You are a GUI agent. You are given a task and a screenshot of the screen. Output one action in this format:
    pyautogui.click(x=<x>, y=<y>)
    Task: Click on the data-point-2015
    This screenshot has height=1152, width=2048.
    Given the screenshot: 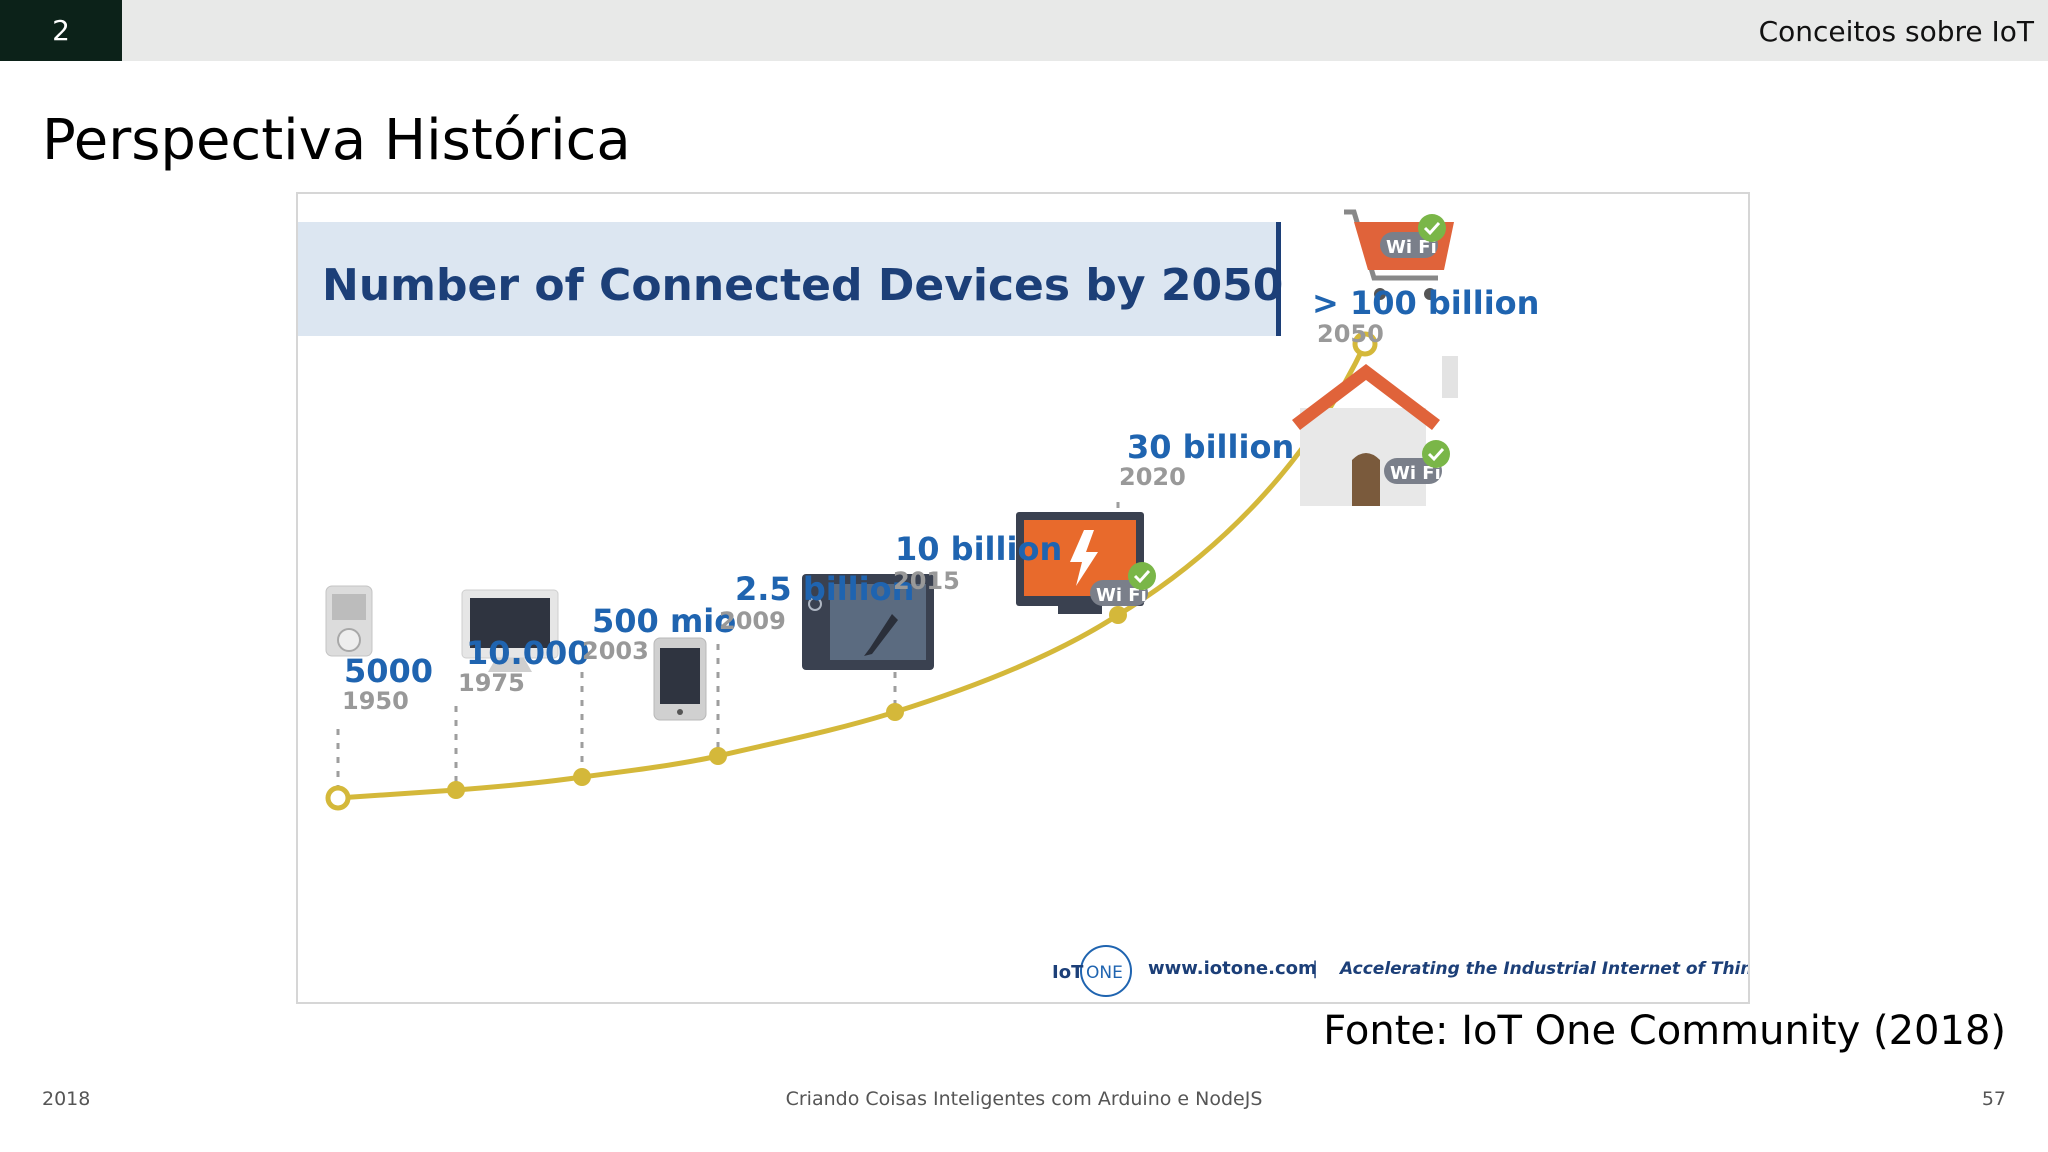 What is the action you would take?
    pyautogui.click(x=895, y=712)
    